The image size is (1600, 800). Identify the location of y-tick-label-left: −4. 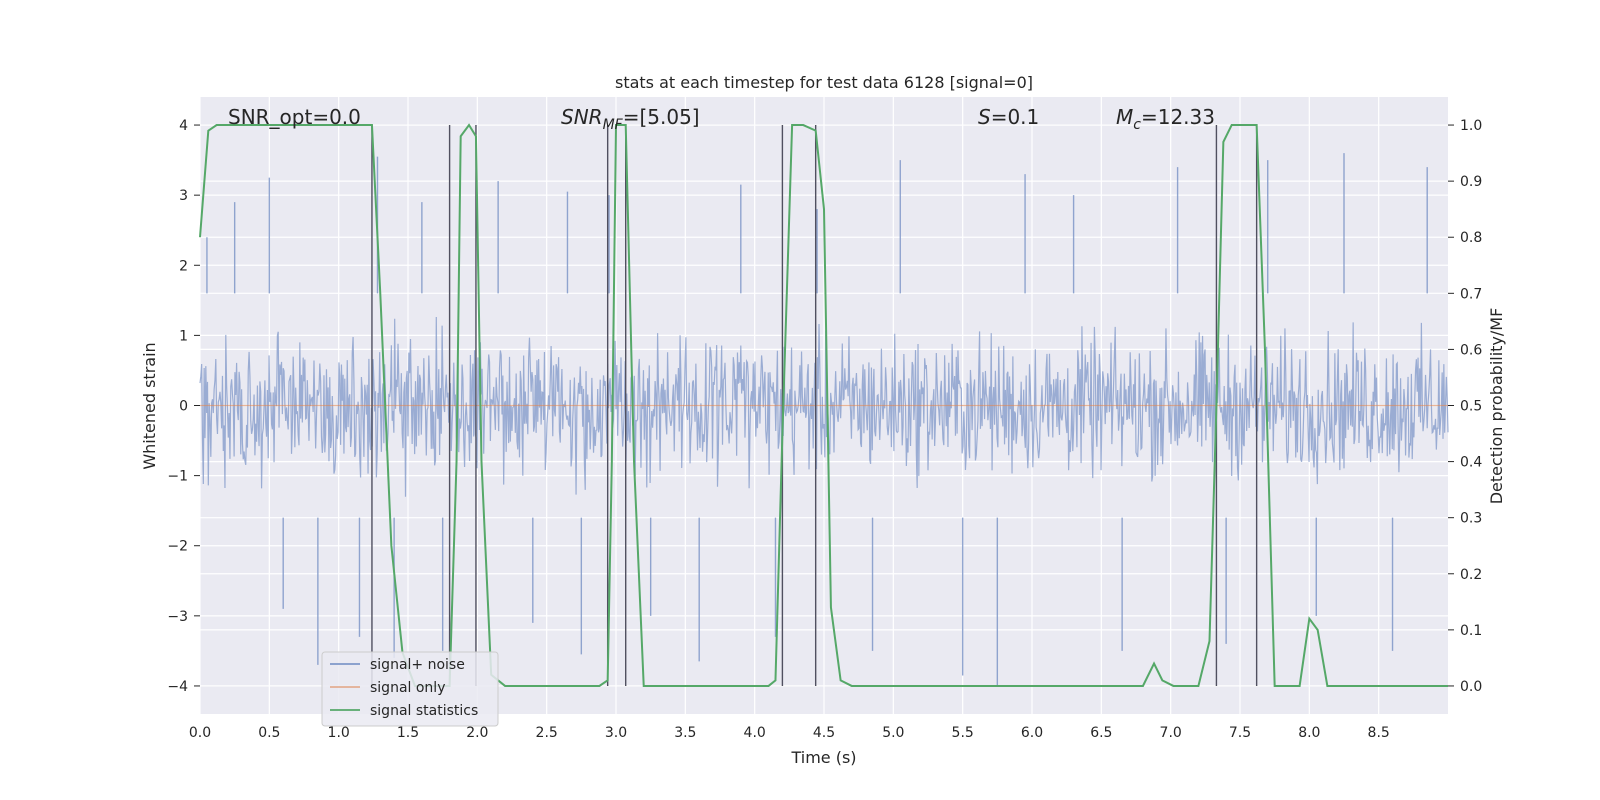
(177, 687).